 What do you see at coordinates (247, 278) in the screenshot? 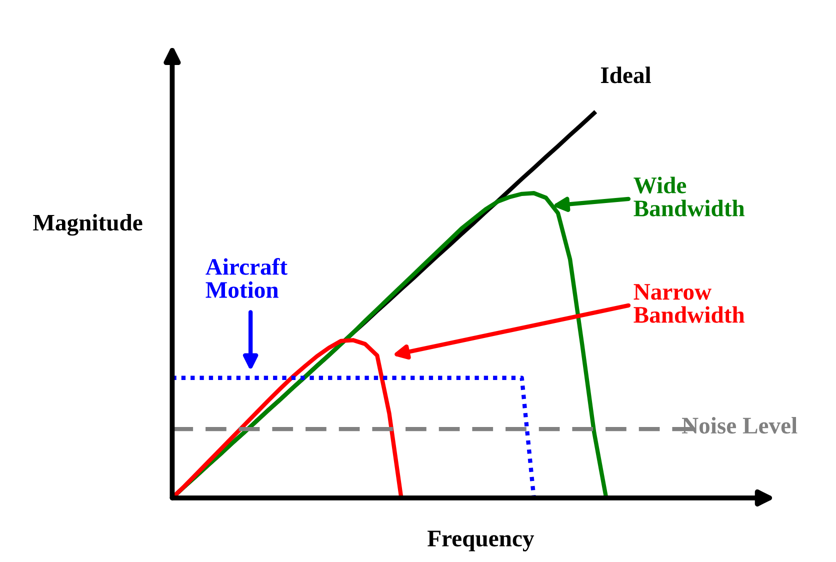
I see `text: Aircraft Motion` at bounding box center [247, 278].